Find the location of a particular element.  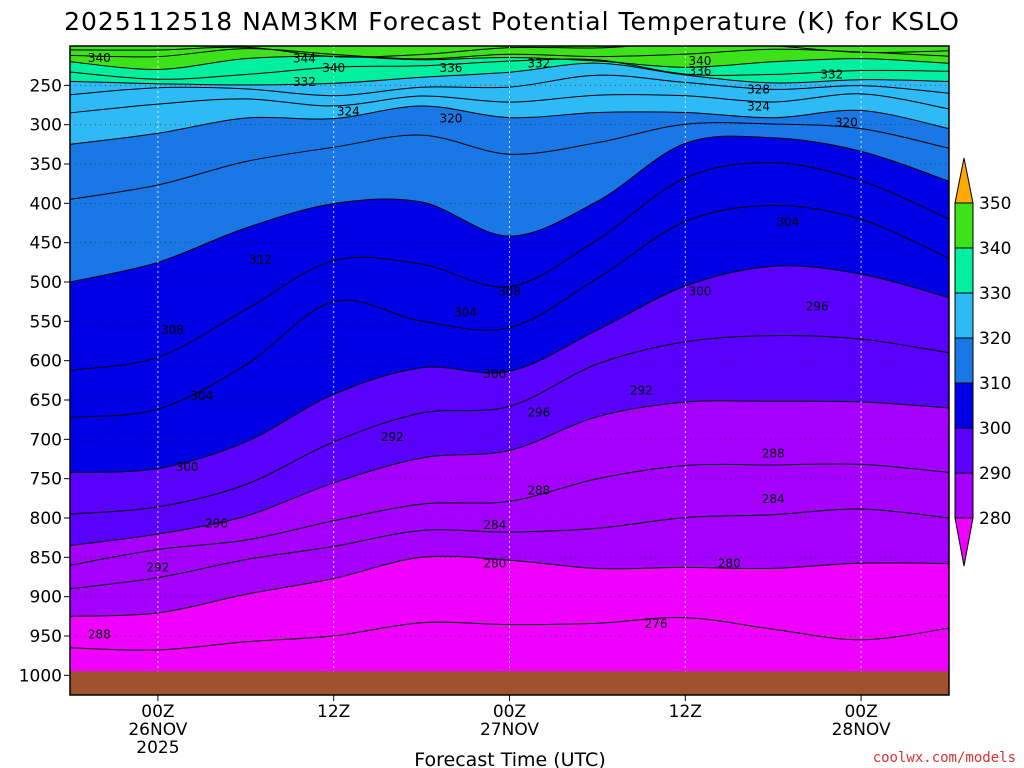

site-credit: coolwx.com/models is located at coordinates (944, 758).